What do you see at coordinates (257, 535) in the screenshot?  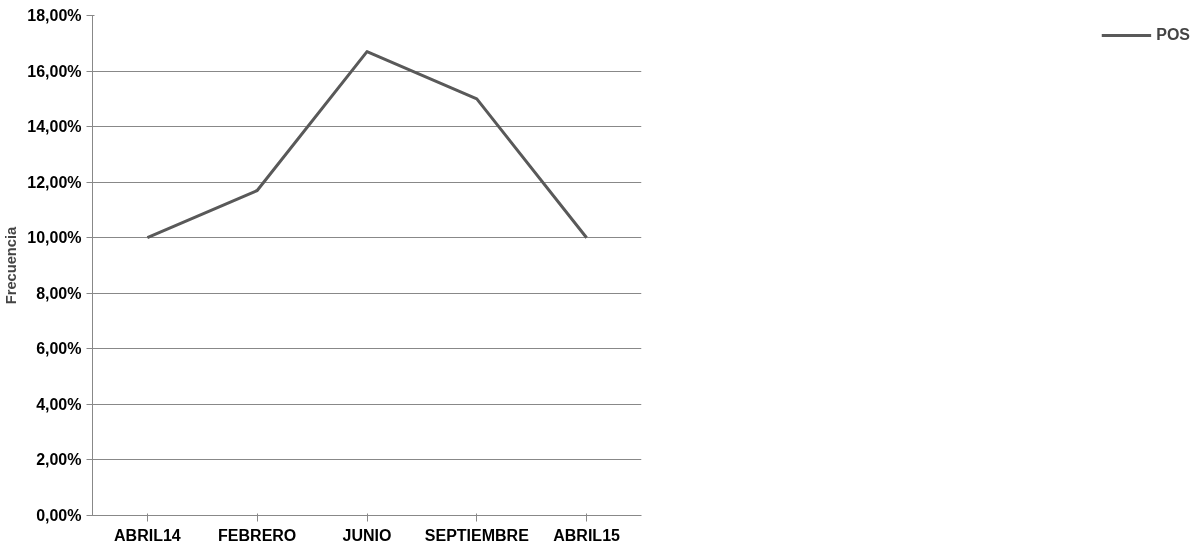 I see `x-tick-label: FEBRERO` at bounding box center [257, 535].